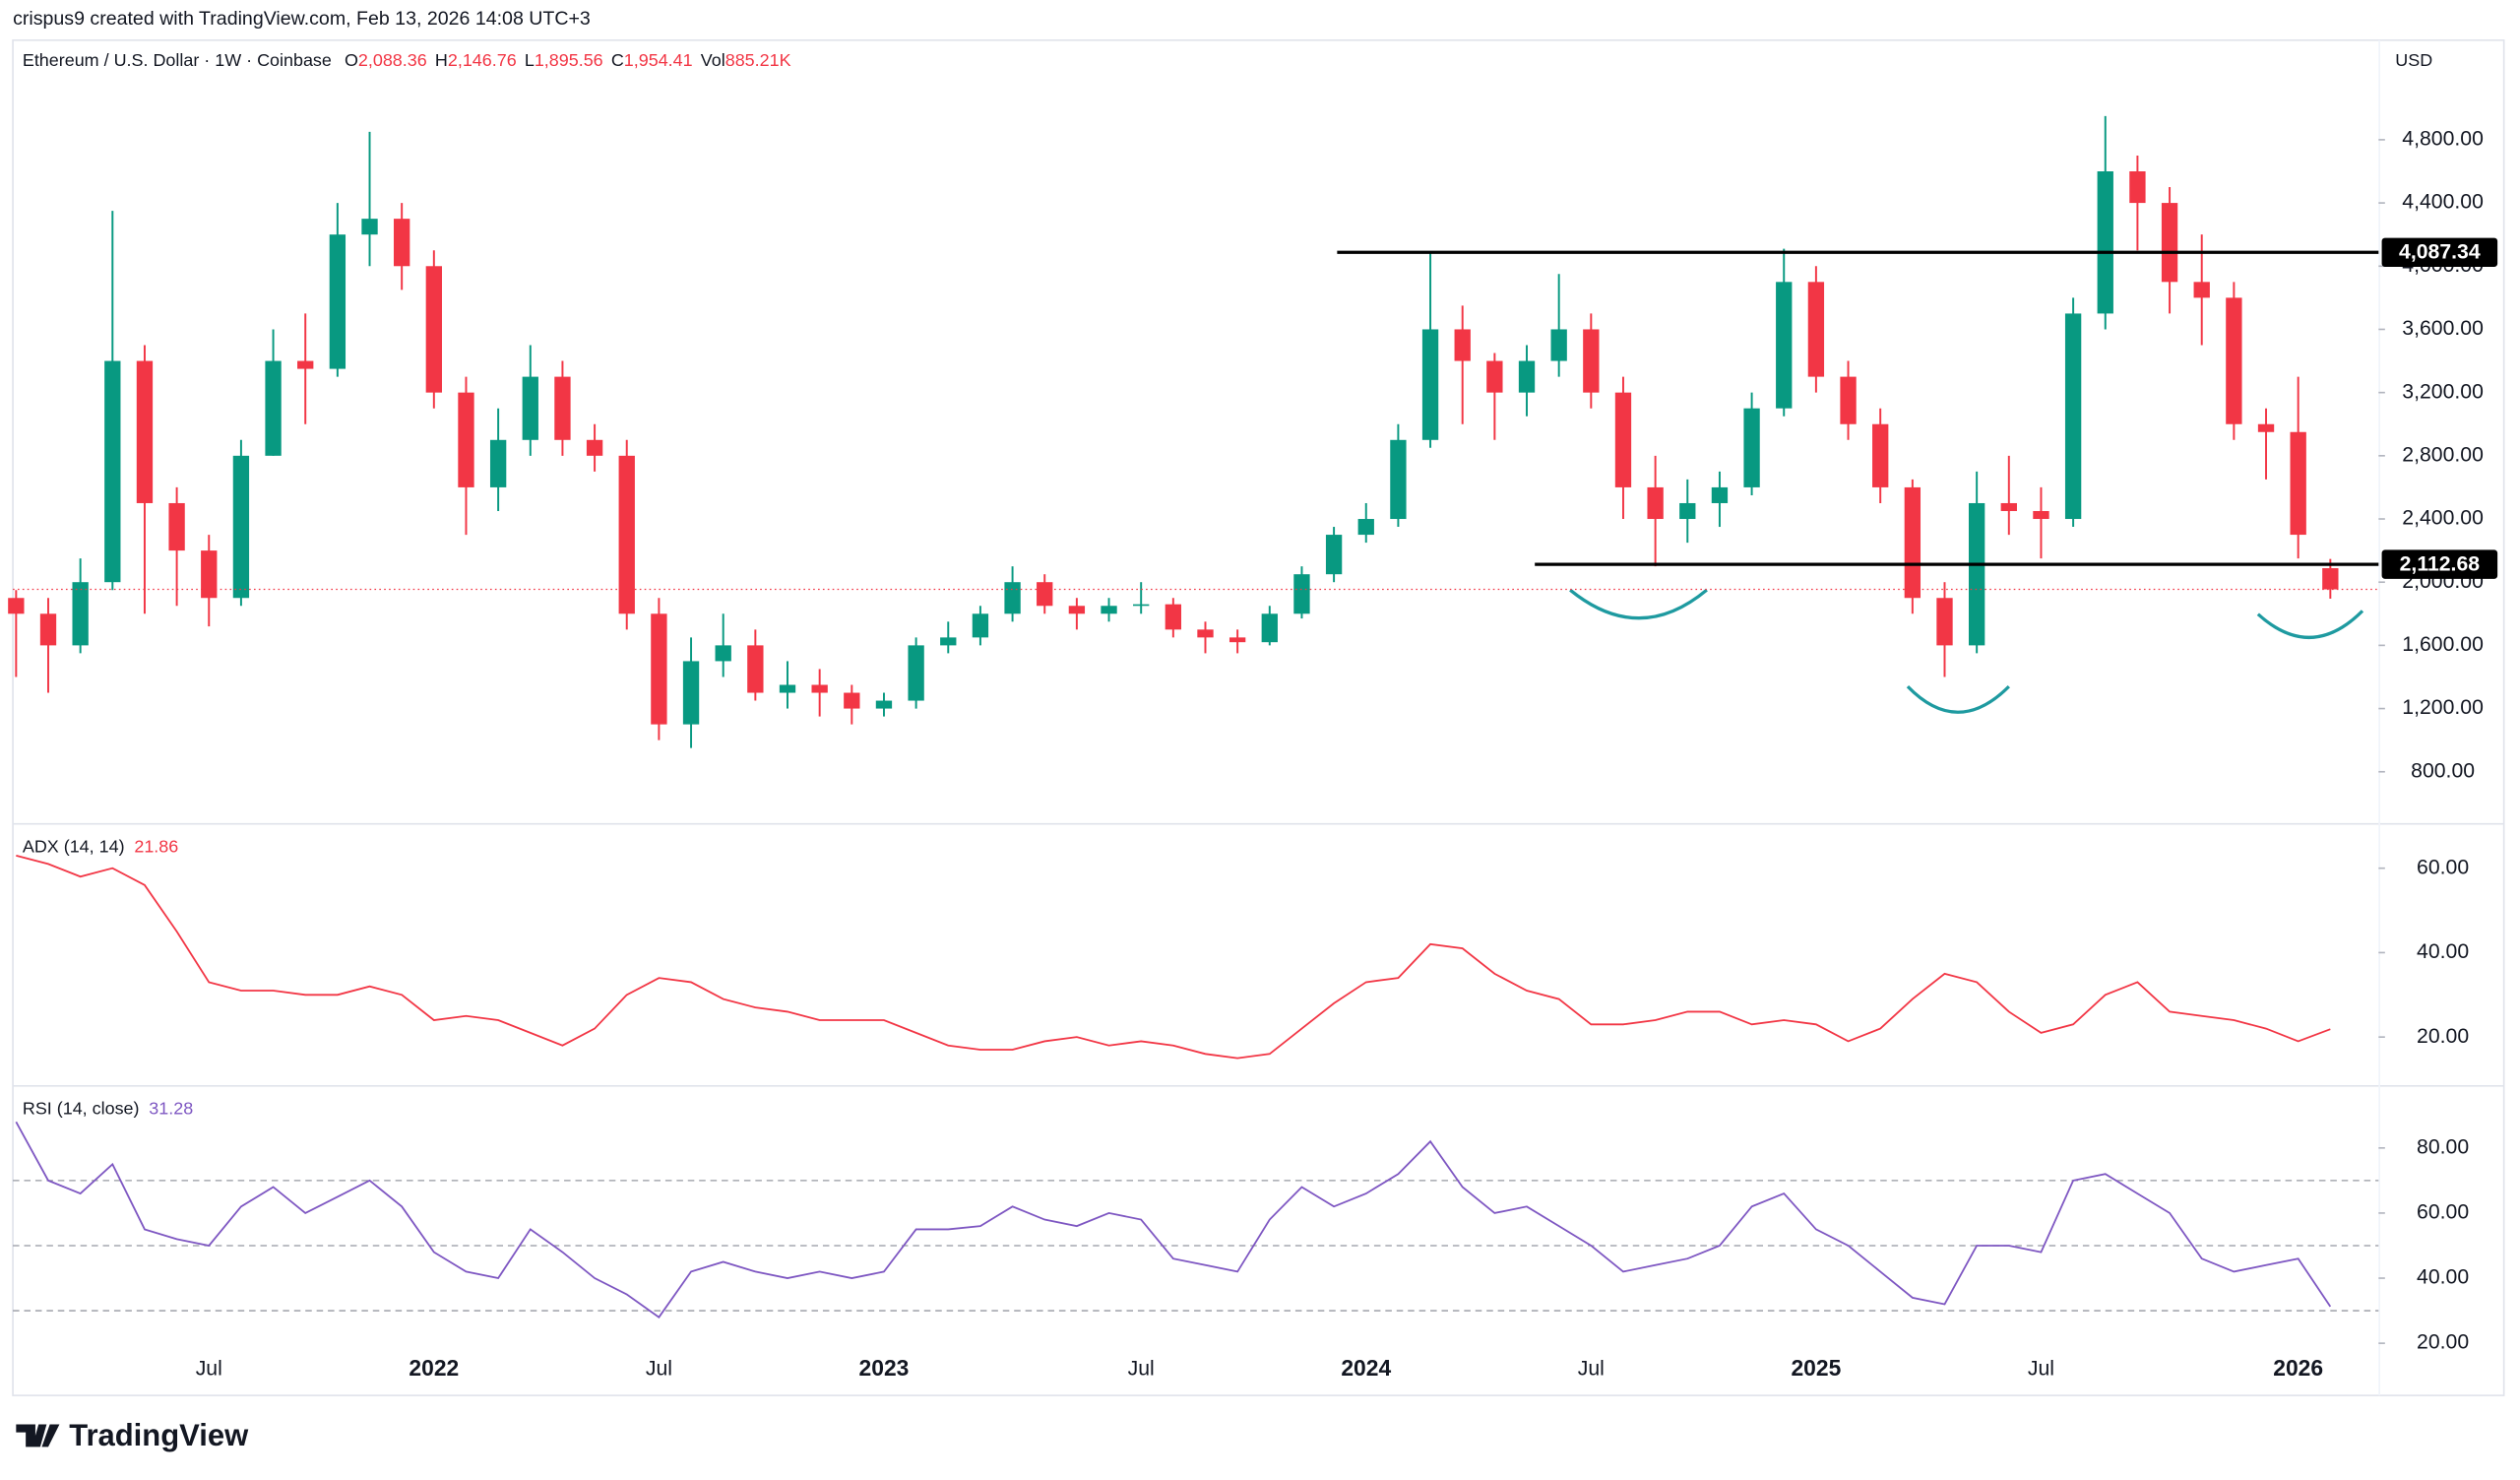 This screenshot has height=1480, width=2520. I want to click on indicator-value: 21.86, so click(156, 846).